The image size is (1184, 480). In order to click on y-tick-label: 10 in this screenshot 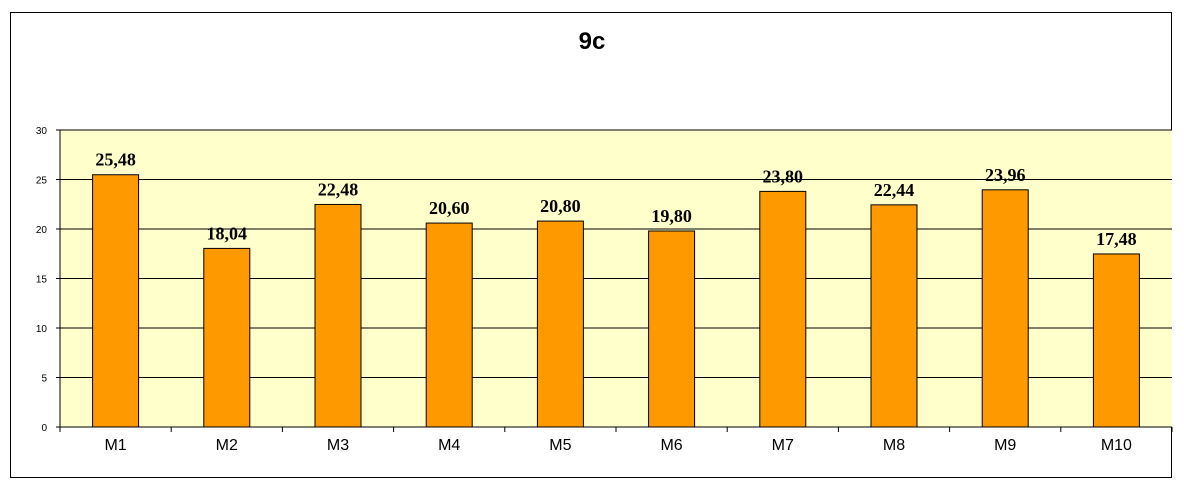, I will do `click(42, 329)`.